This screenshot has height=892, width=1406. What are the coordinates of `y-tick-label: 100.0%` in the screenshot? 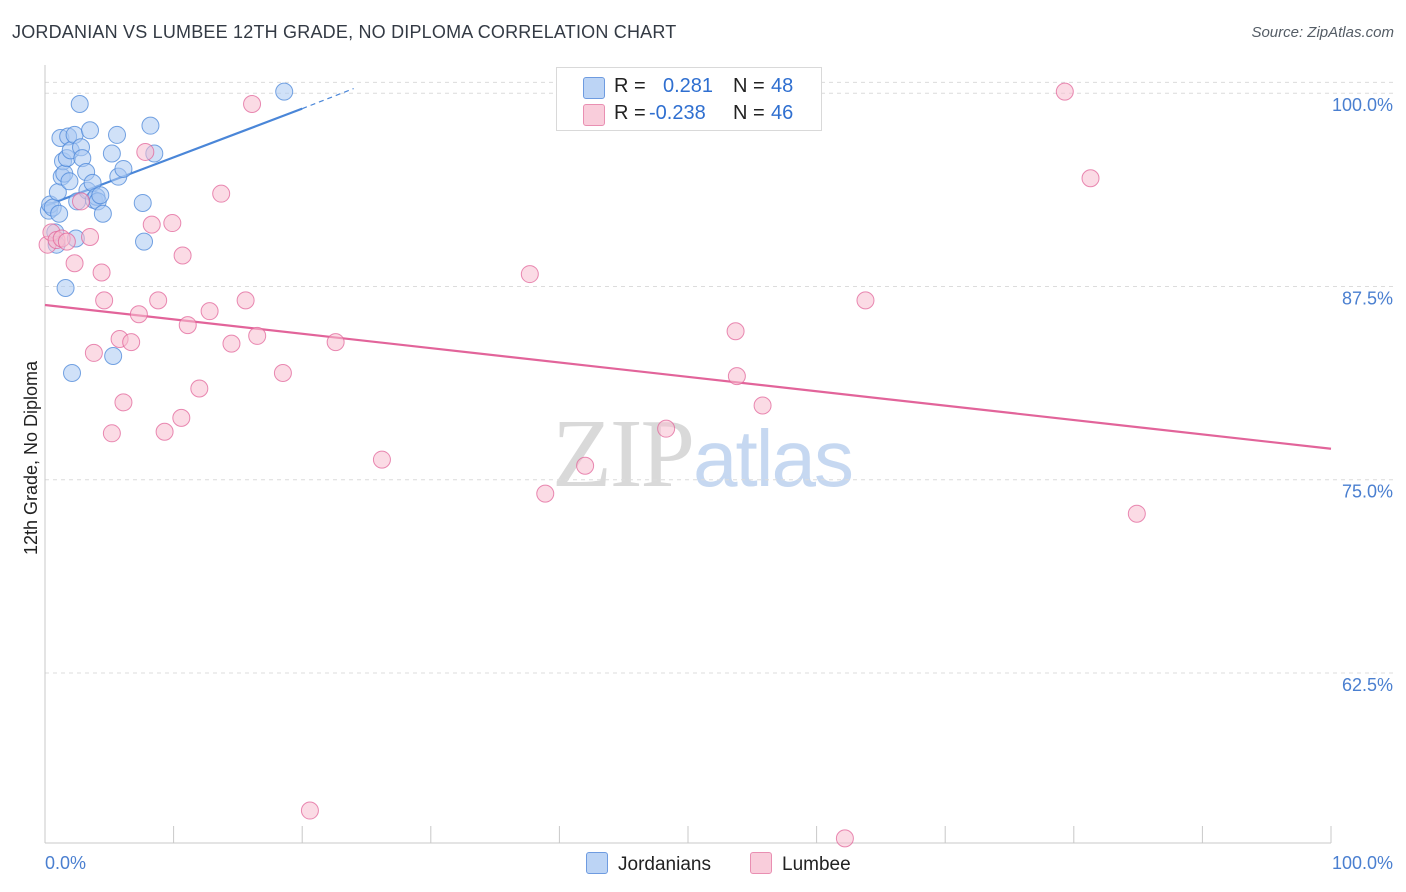 It's located at (1362, 105).